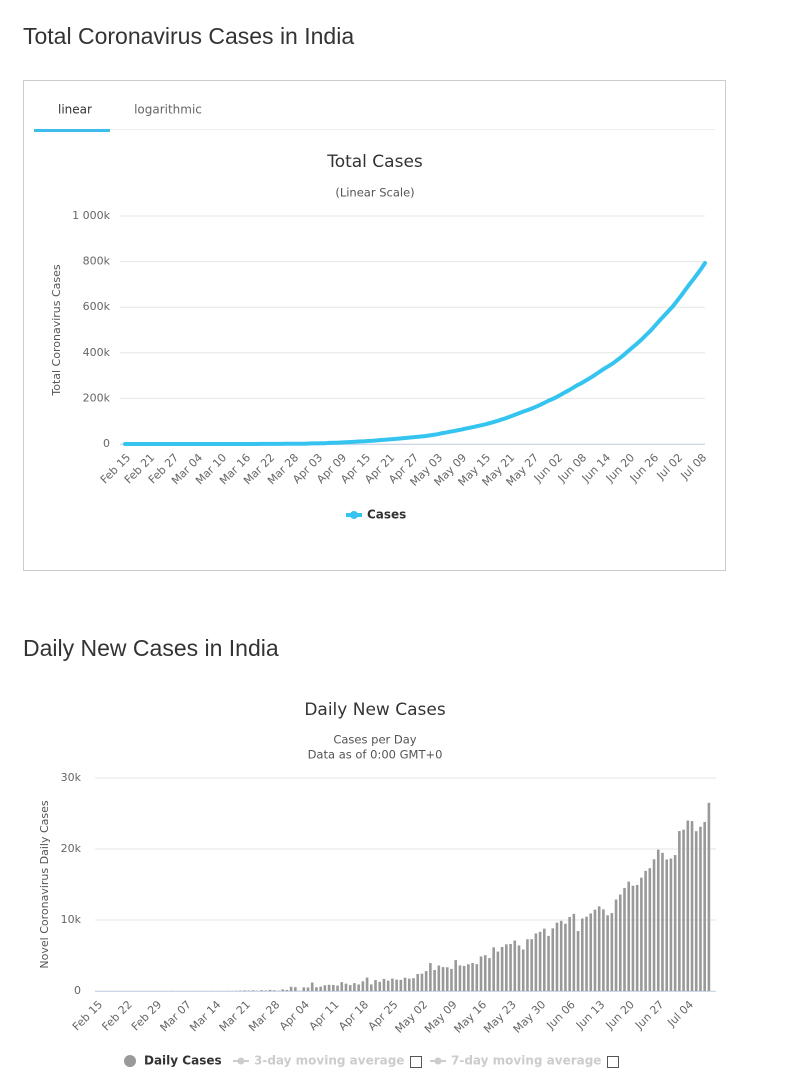 Image resolution: width=803 pixels, height=1081 pixels. I want to click on legend-label: 3-day moving average, so click(329, 1061).